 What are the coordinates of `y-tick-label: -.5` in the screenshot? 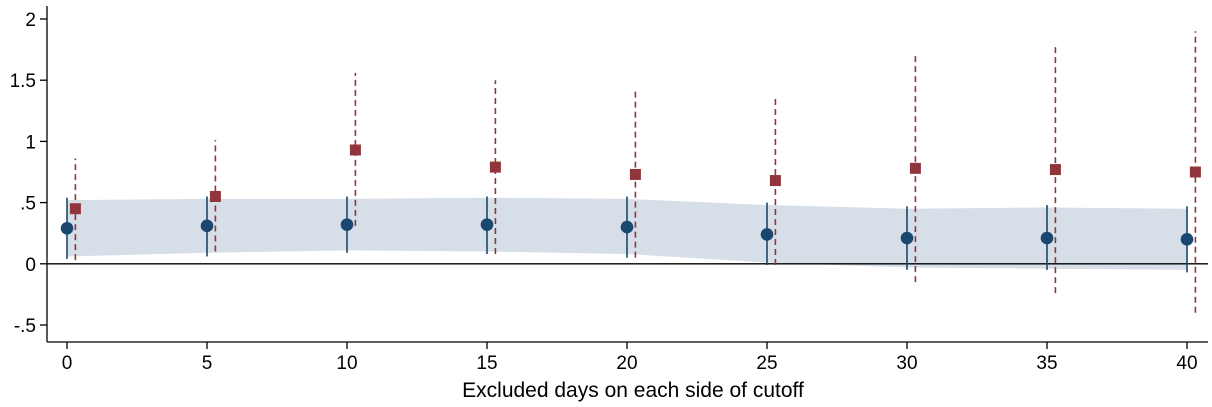 It's located at (25, 326).